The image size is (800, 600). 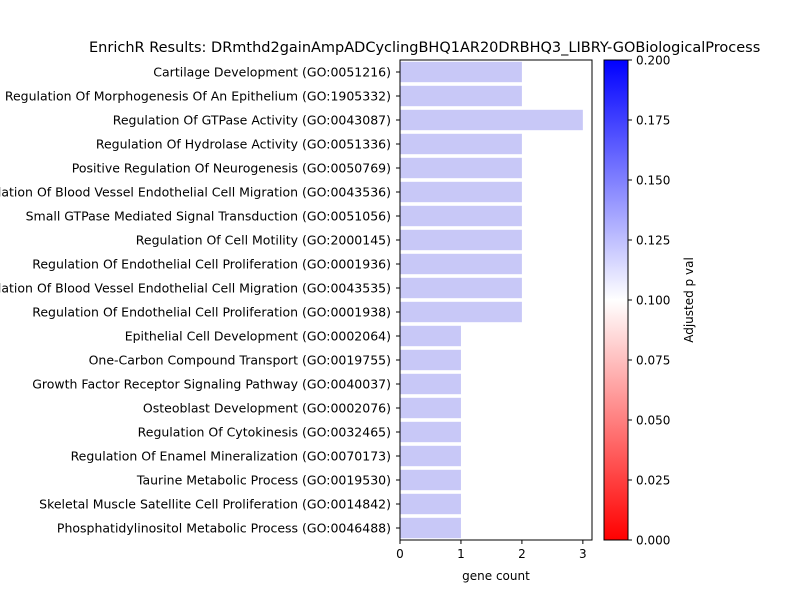 I want to click on colorbar-tick-label: 0.025, so click(x=653, y=481).